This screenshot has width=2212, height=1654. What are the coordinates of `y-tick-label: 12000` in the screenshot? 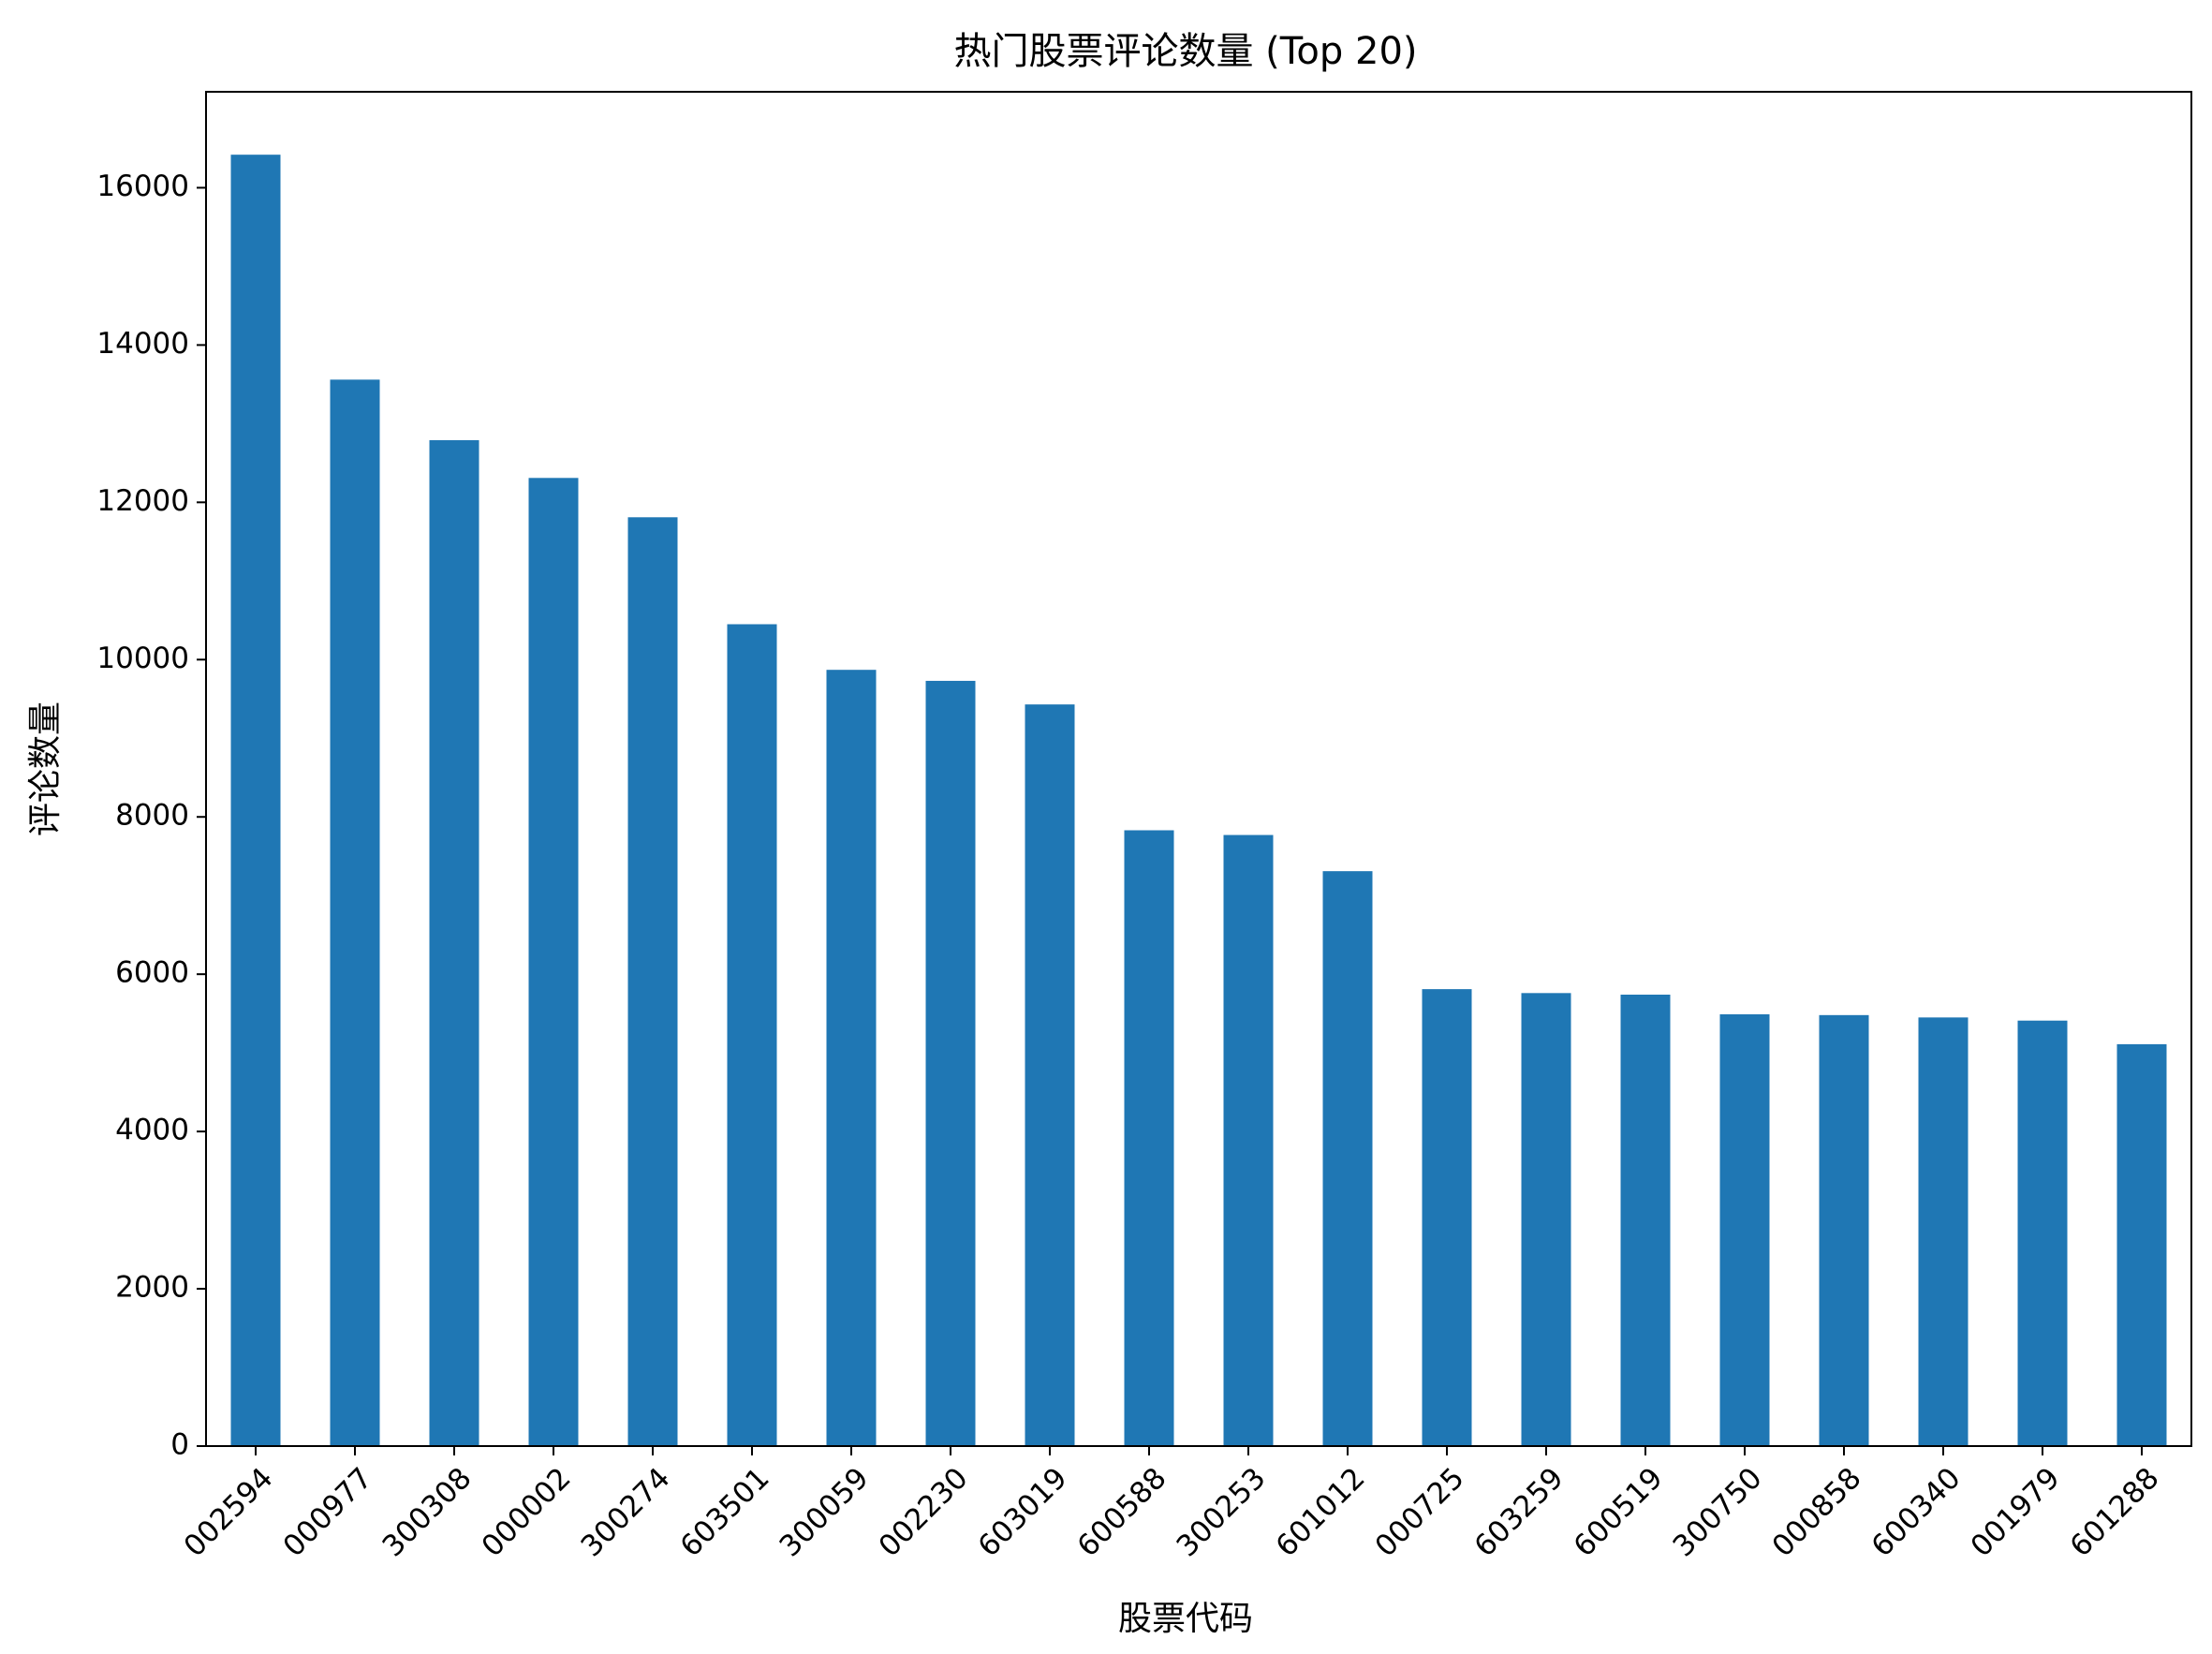 It's located at (142, 501).